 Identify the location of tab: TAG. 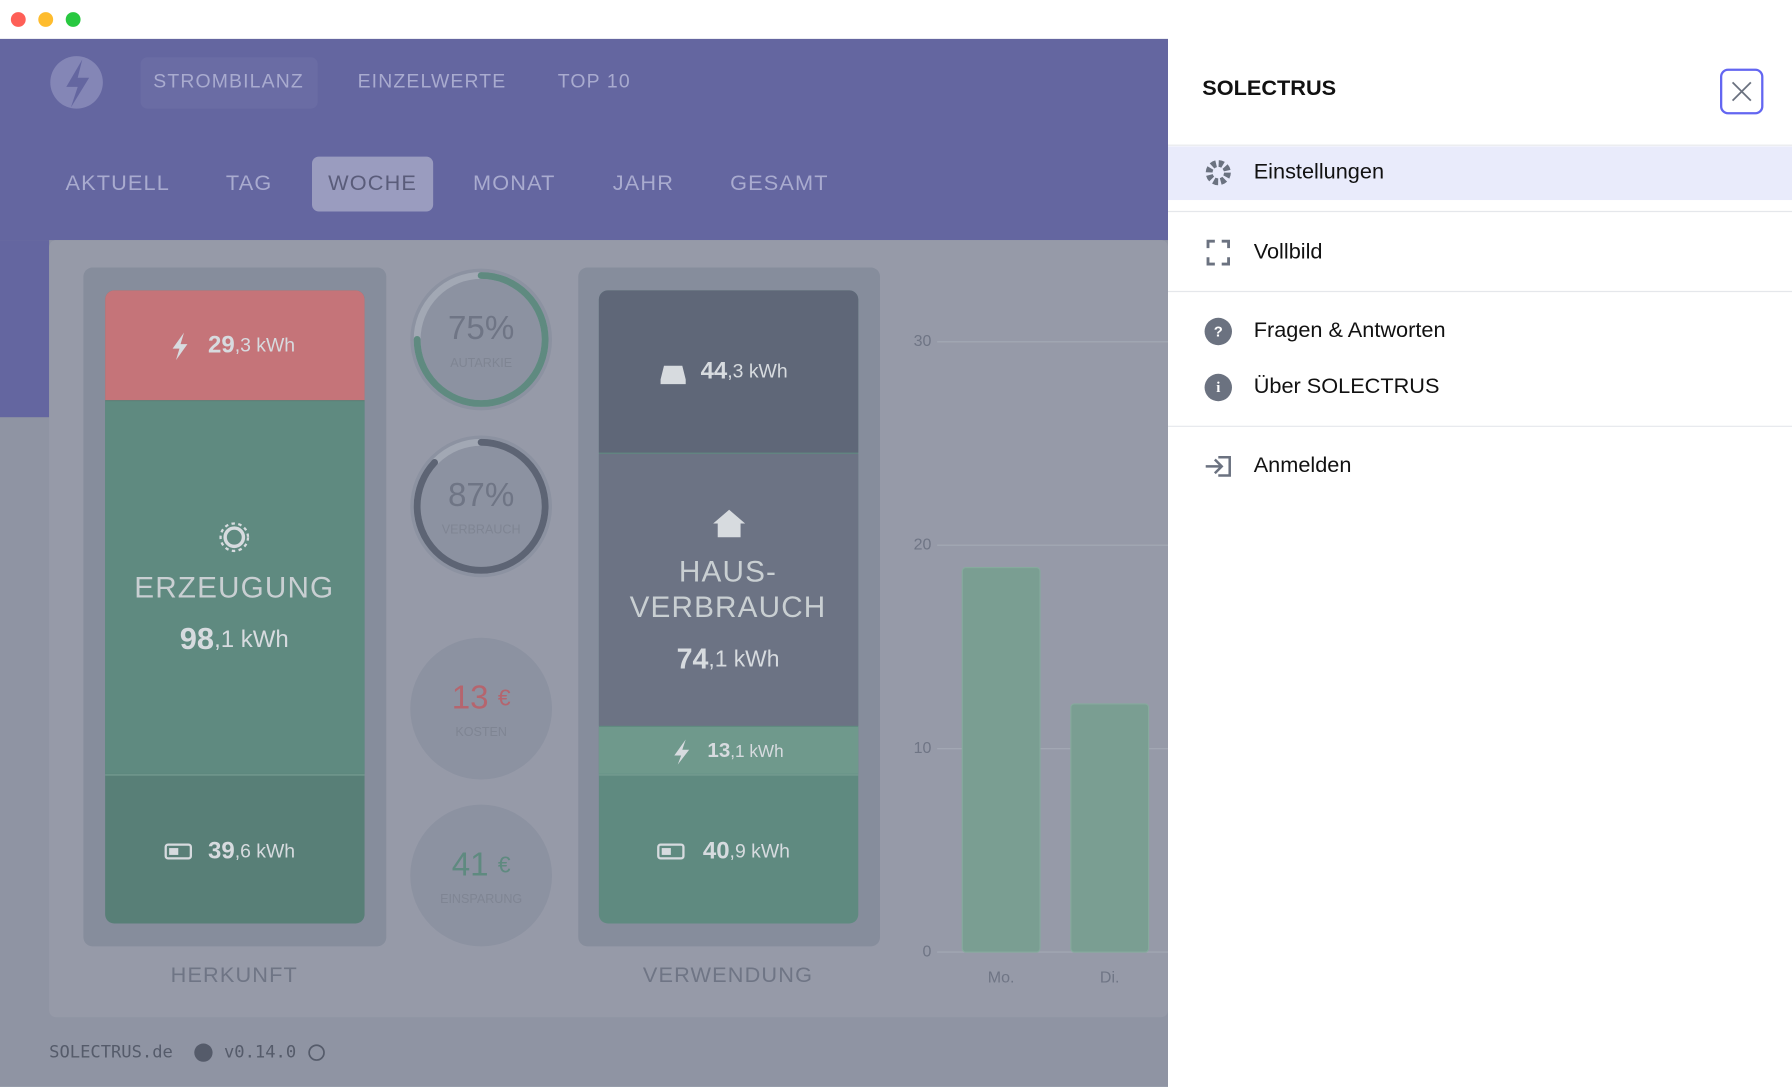
(249, 182).